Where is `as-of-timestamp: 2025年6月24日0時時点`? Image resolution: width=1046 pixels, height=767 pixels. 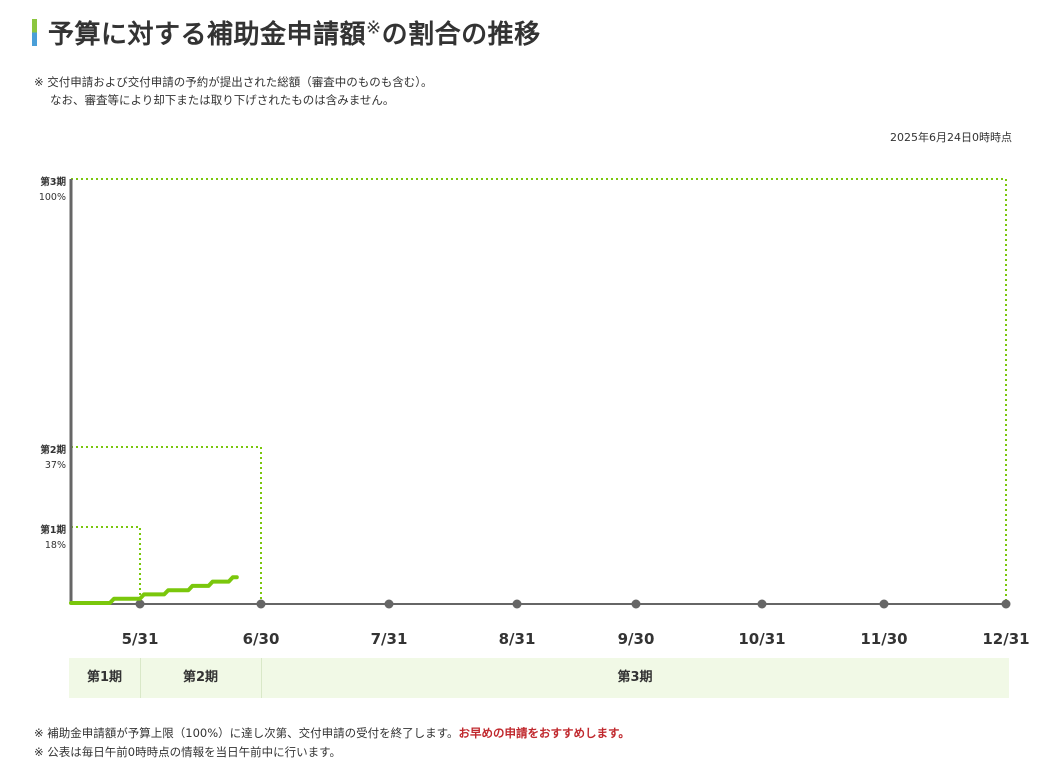 as-of-timestamp: 2025年6月24日0時時点 is located at coordinates (951, 137).